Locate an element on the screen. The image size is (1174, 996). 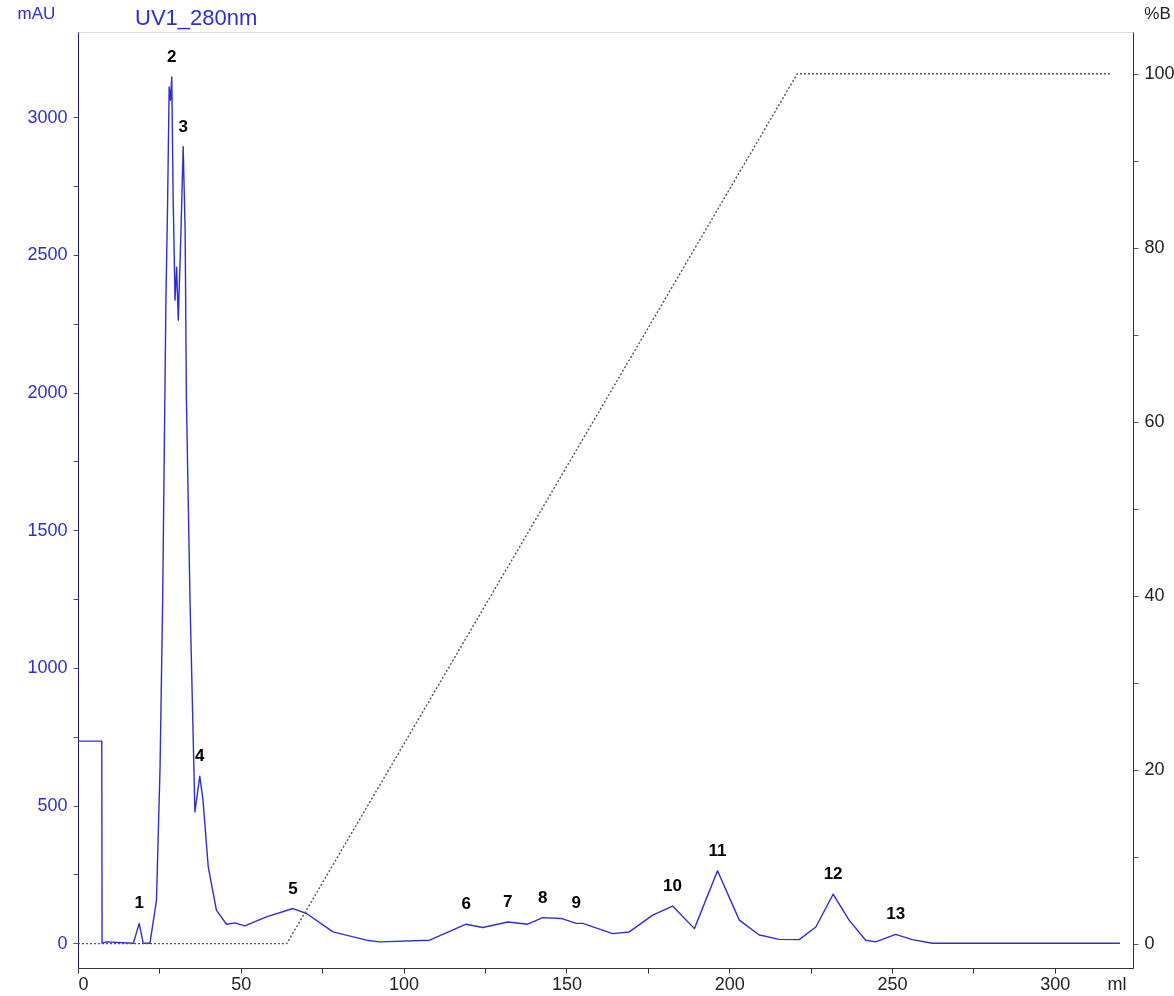
x-tick-label: 300 is located at coordinates (1055, 983).